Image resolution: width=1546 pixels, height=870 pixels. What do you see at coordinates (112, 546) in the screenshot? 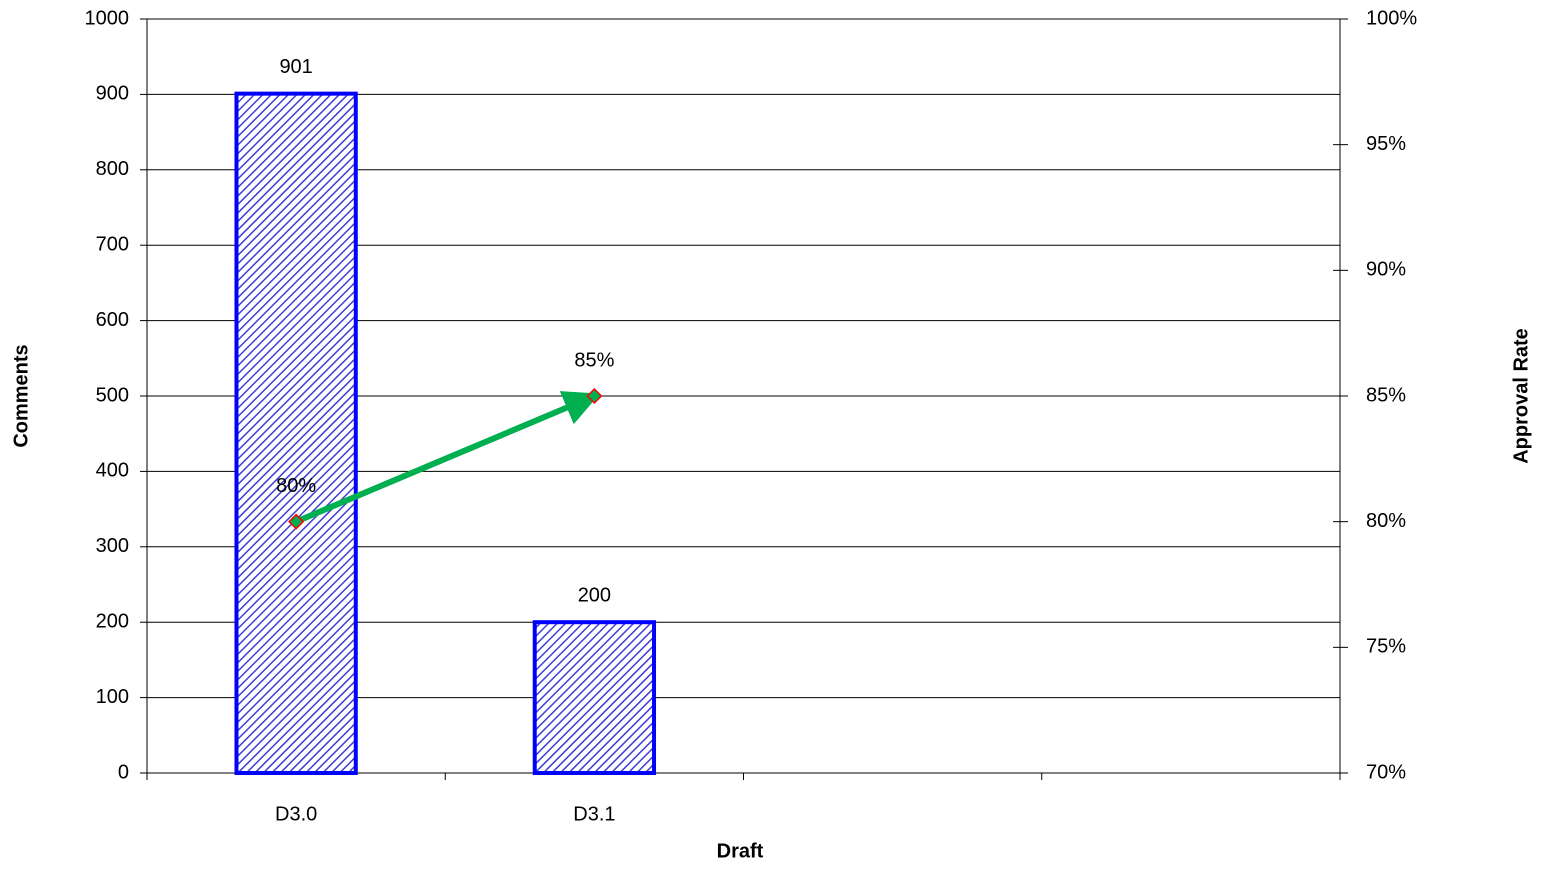
I see `y-tick-label: 300` at bounding box center [112, 546].